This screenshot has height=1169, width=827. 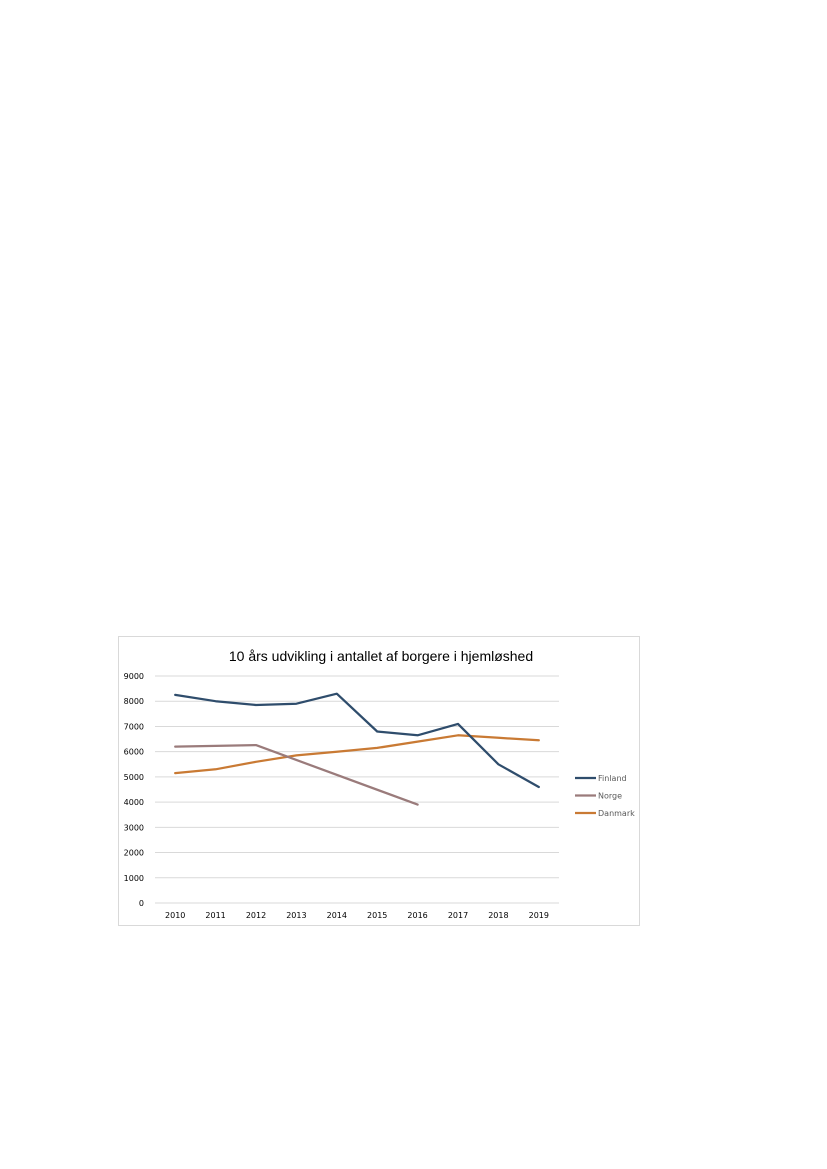 What do you see at coordinates (357, 915) in the screenshot?
I see `x-axis-ticks: 2010 2011 2012 2013 2014 2015 2016 2017 2018 2019` at bounding box center [357, 915].